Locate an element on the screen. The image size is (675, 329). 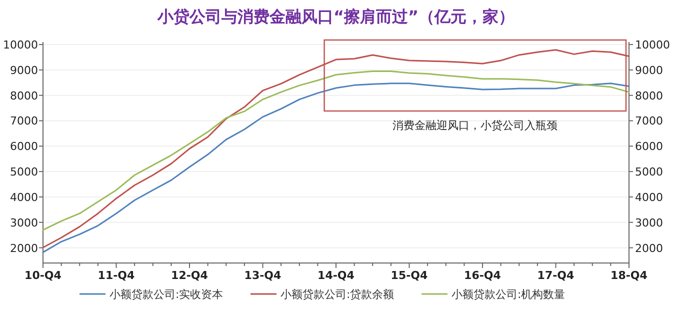
x-tick-label: 10-Q4 is located at coordinates (43, 275).